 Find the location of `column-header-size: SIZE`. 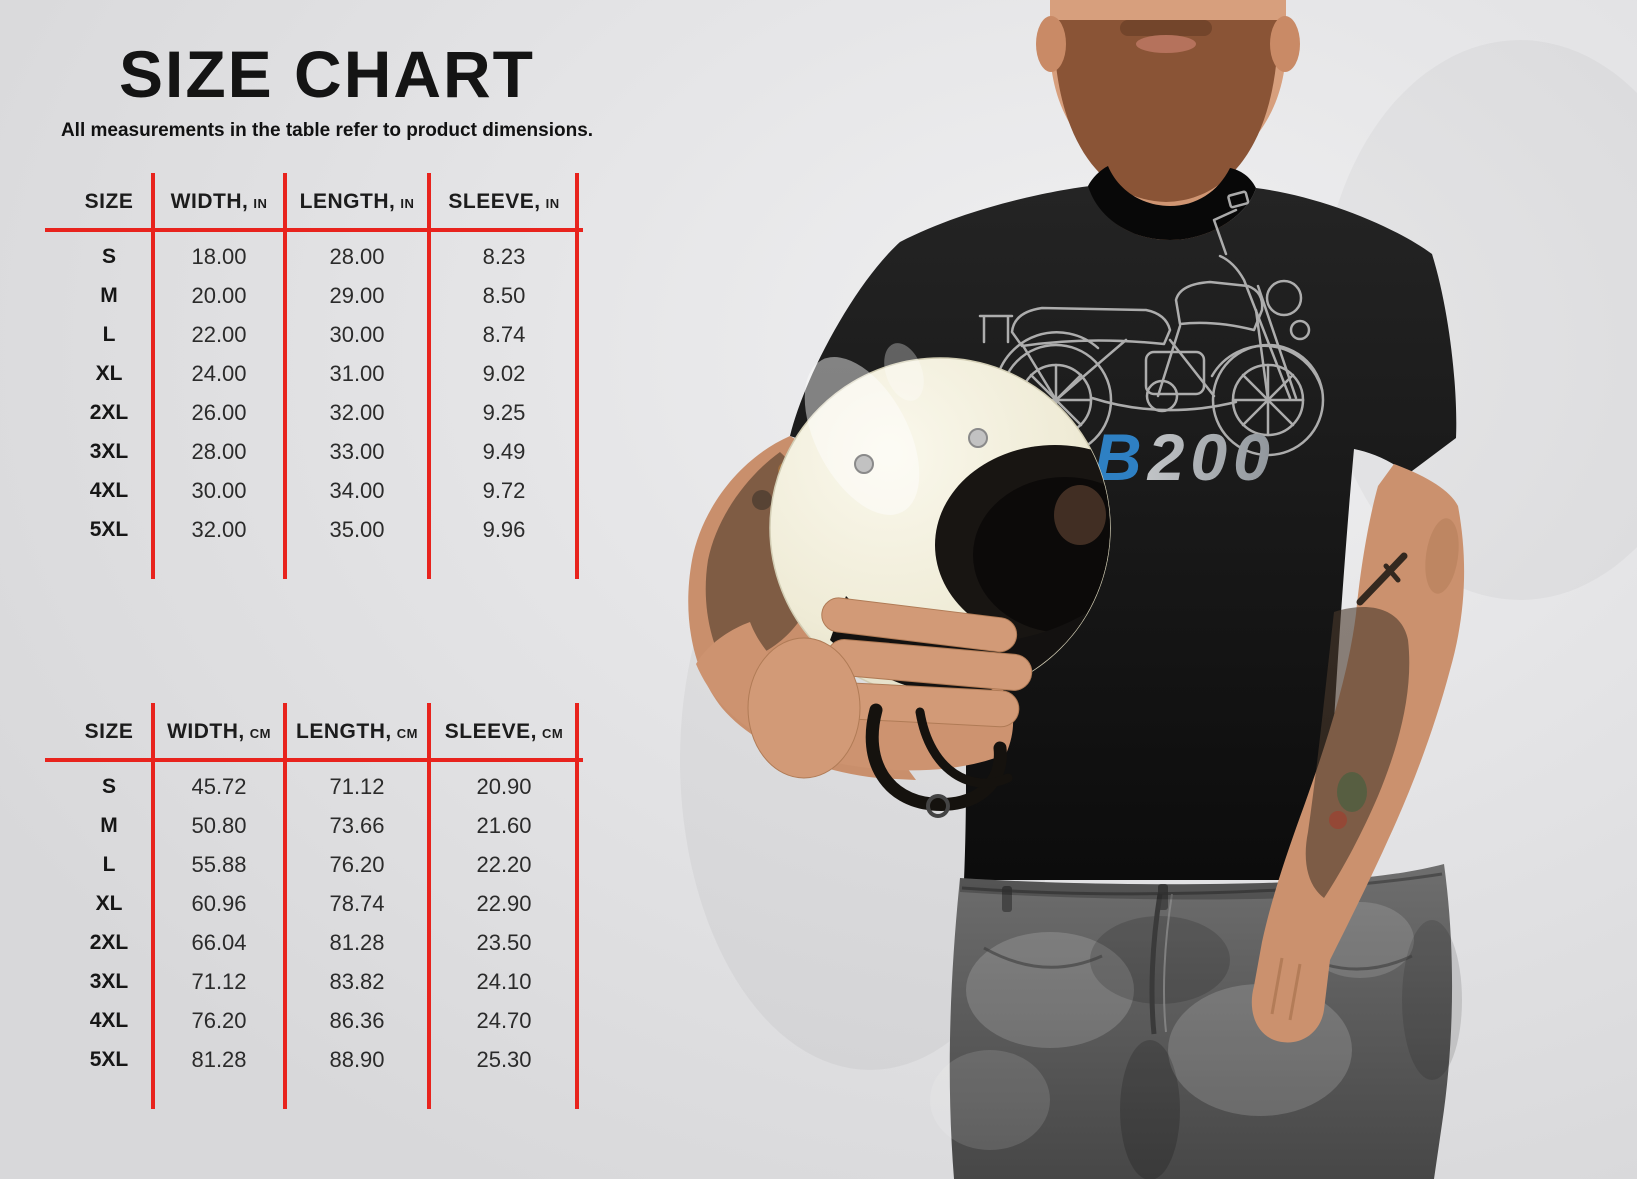

column-header-size: SIZE is located at coordinates (100, 732).